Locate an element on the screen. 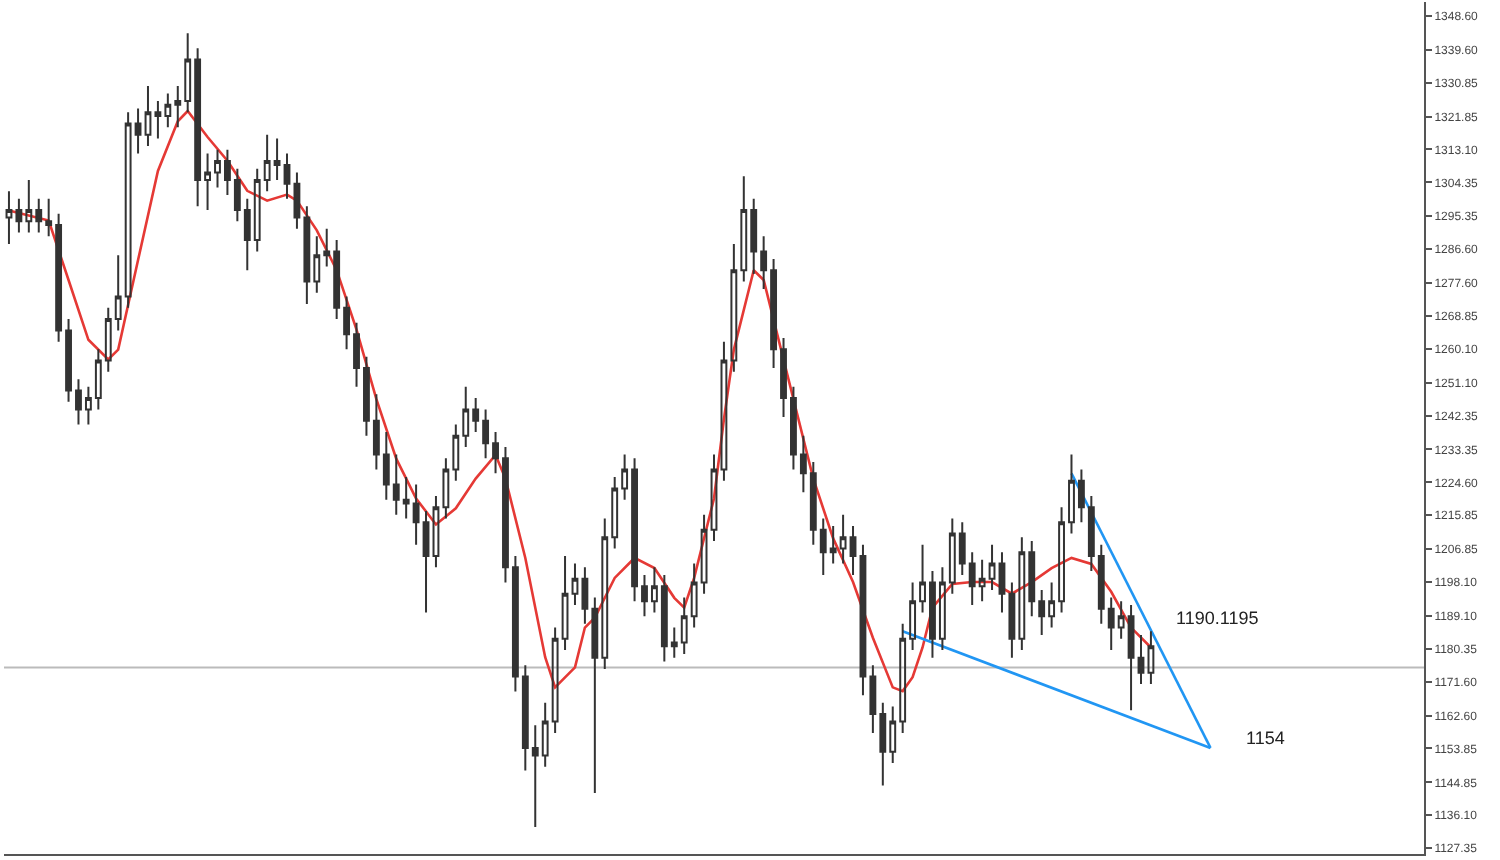 Image resolution: width=1500 pixels, height=860 pixels. annotation: 1190.1195 is located at coordinates (1217, 618).